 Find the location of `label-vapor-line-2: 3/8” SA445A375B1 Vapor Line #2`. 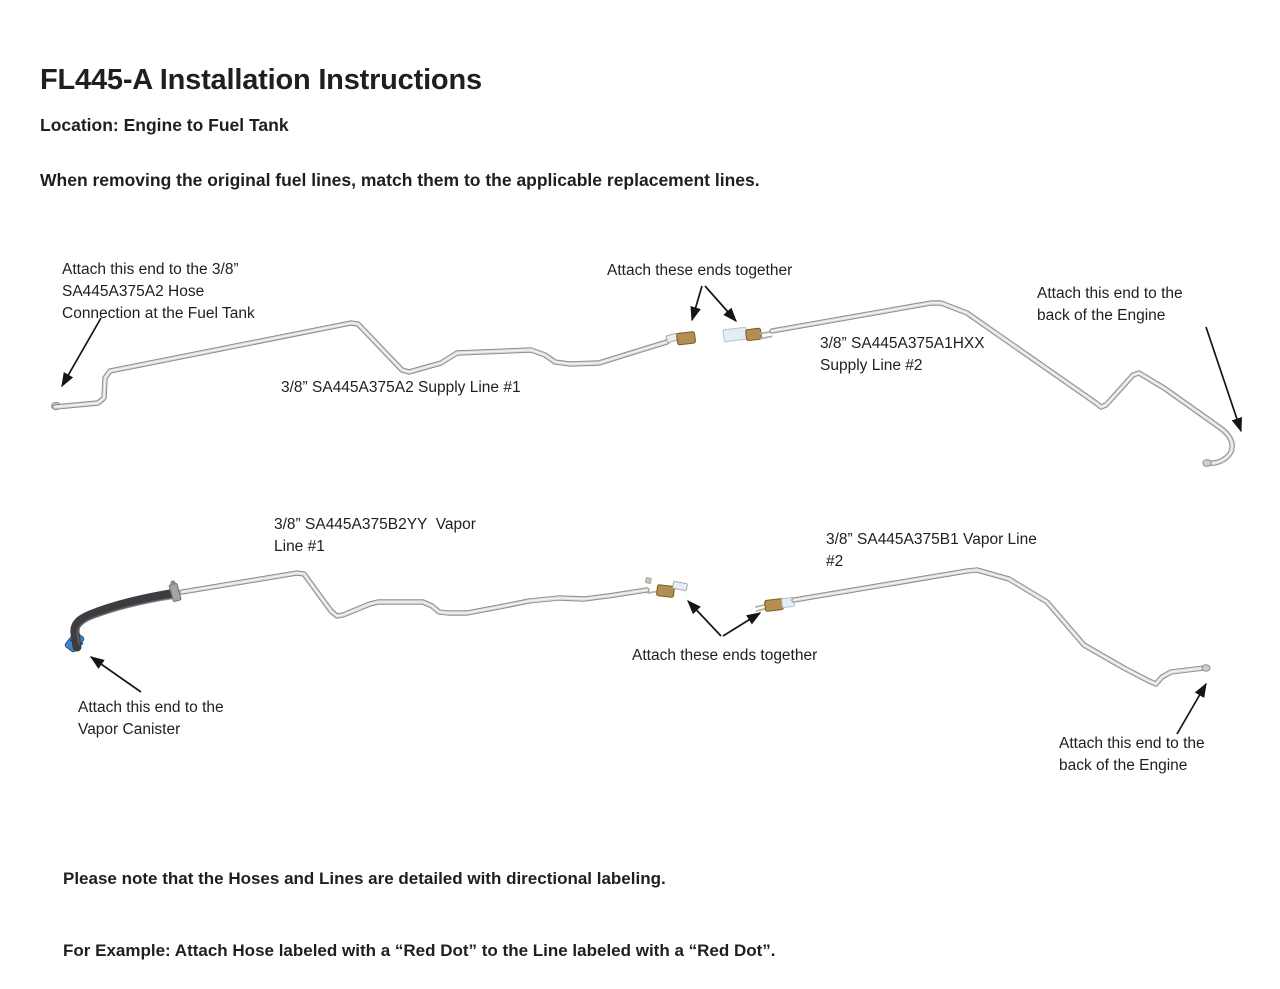

label-vapor-line-2: 3/8” SA445A375B1 Vapor Line #2 is located at coordinates (931, 550).